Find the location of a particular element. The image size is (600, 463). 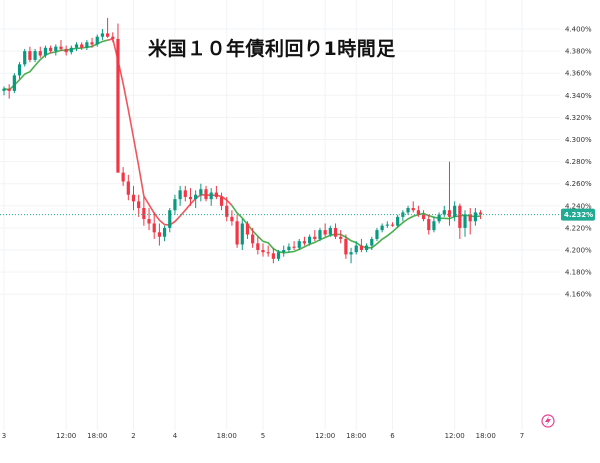

y-tick-label: 4.340% is located at coordinates (578, 96).